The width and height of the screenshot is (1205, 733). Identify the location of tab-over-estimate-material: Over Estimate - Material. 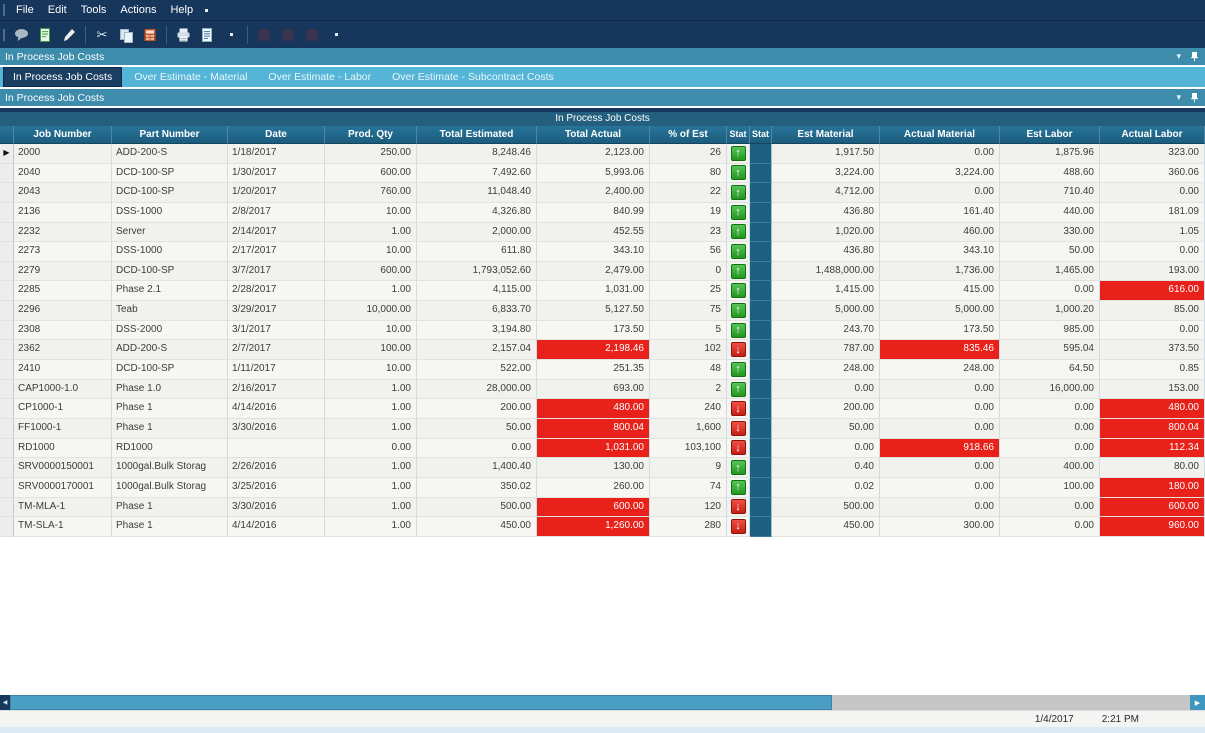
(191, 77).